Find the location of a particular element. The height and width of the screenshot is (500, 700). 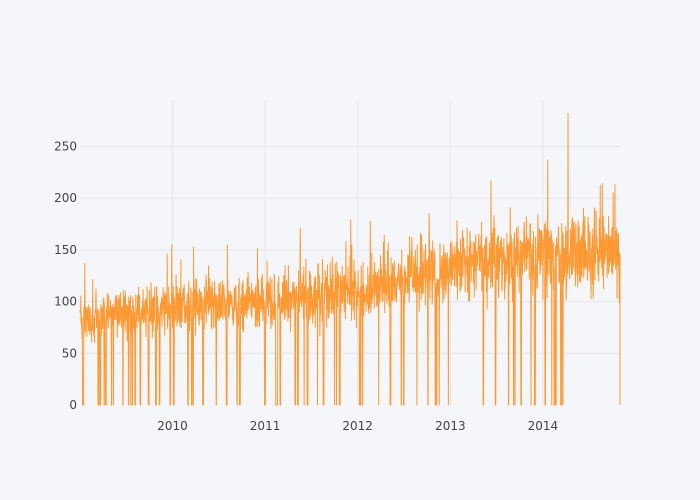

y-tick-label: 100 is located at coordinates (65, 302).